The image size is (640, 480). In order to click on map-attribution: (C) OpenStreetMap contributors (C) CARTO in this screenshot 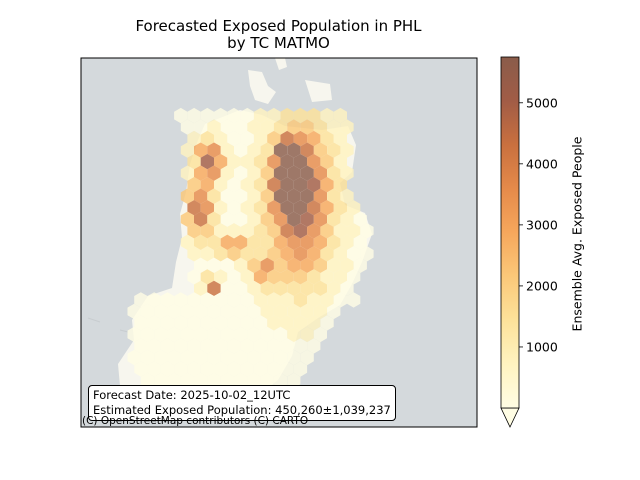, I will do `click(195, 421)`.